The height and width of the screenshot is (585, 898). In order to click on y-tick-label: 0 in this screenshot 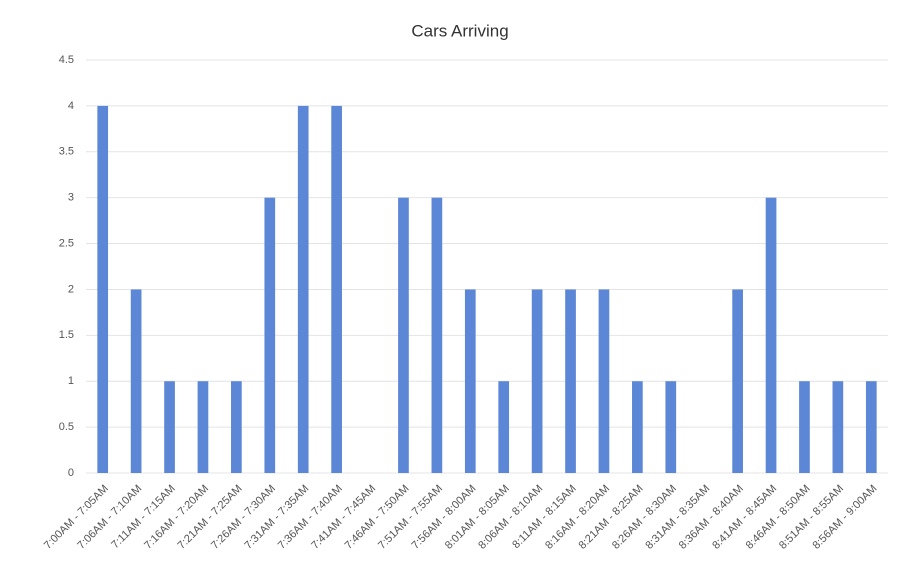, I will do `click(71, 473)`.